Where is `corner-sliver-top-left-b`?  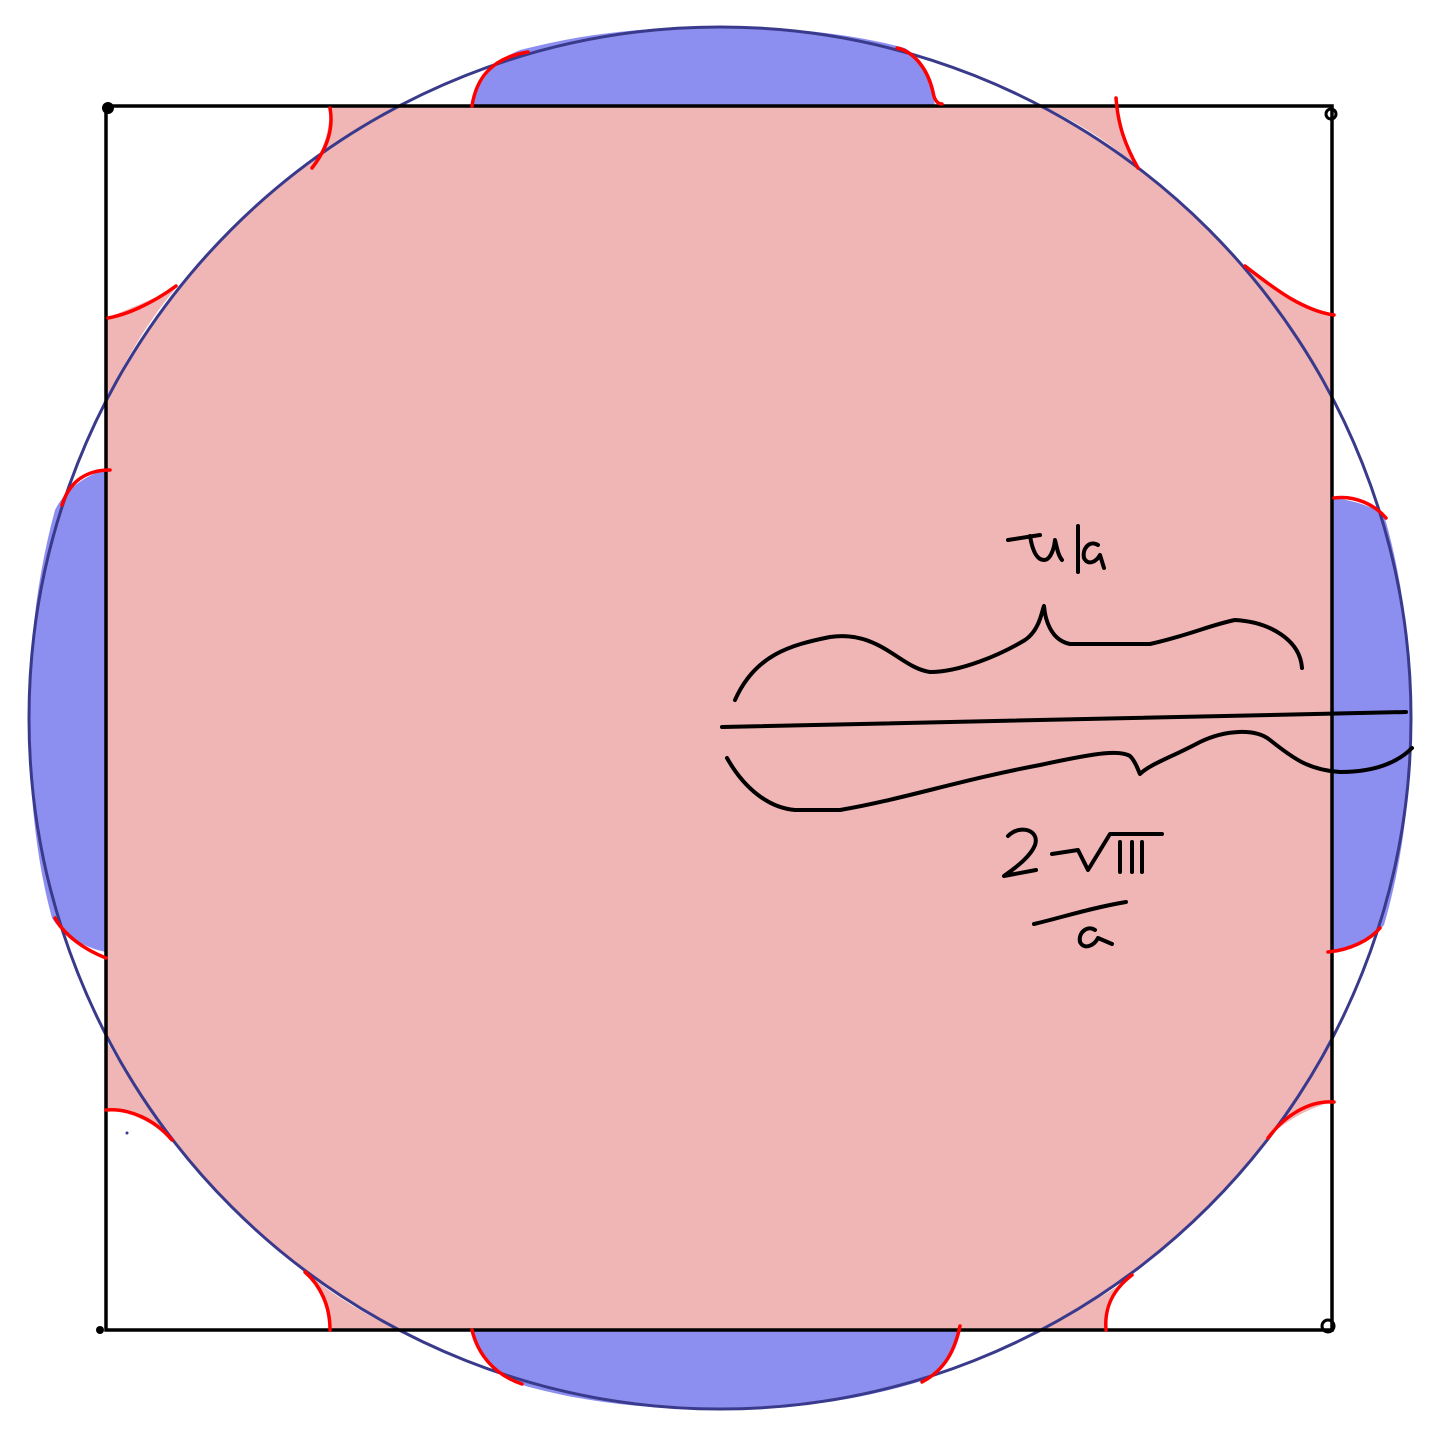
corner-sliver-top-left-b is located at coordinates (355, 137).